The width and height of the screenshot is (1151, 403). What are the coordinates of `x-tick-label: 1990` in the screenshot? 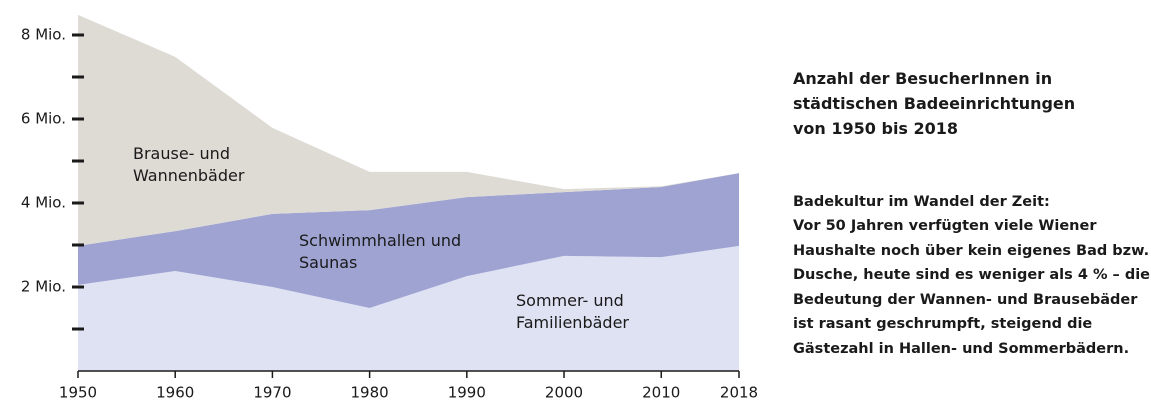 It's located at (467, 393).